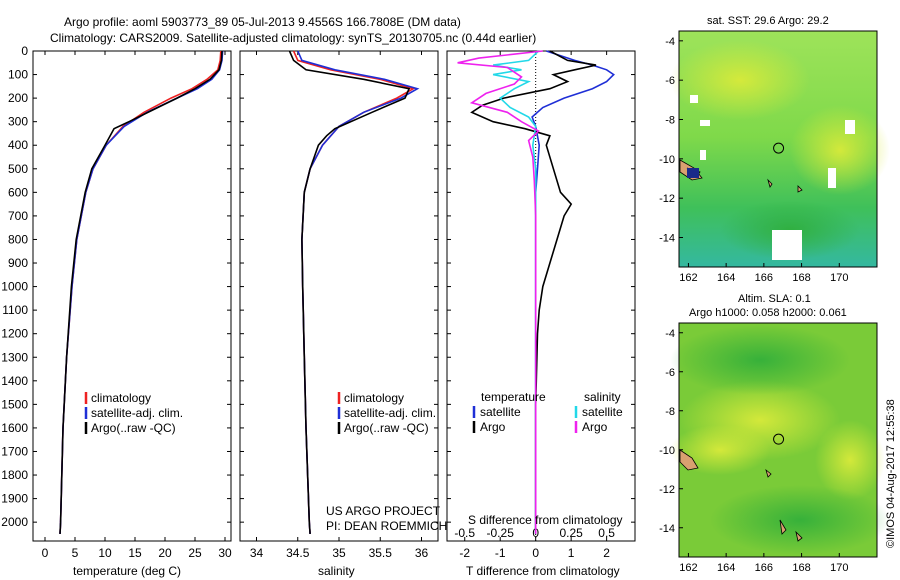 Image resolution: width=900 pixels, height=580 pixels. I want to click on t-argo-line, so click(533, 292).